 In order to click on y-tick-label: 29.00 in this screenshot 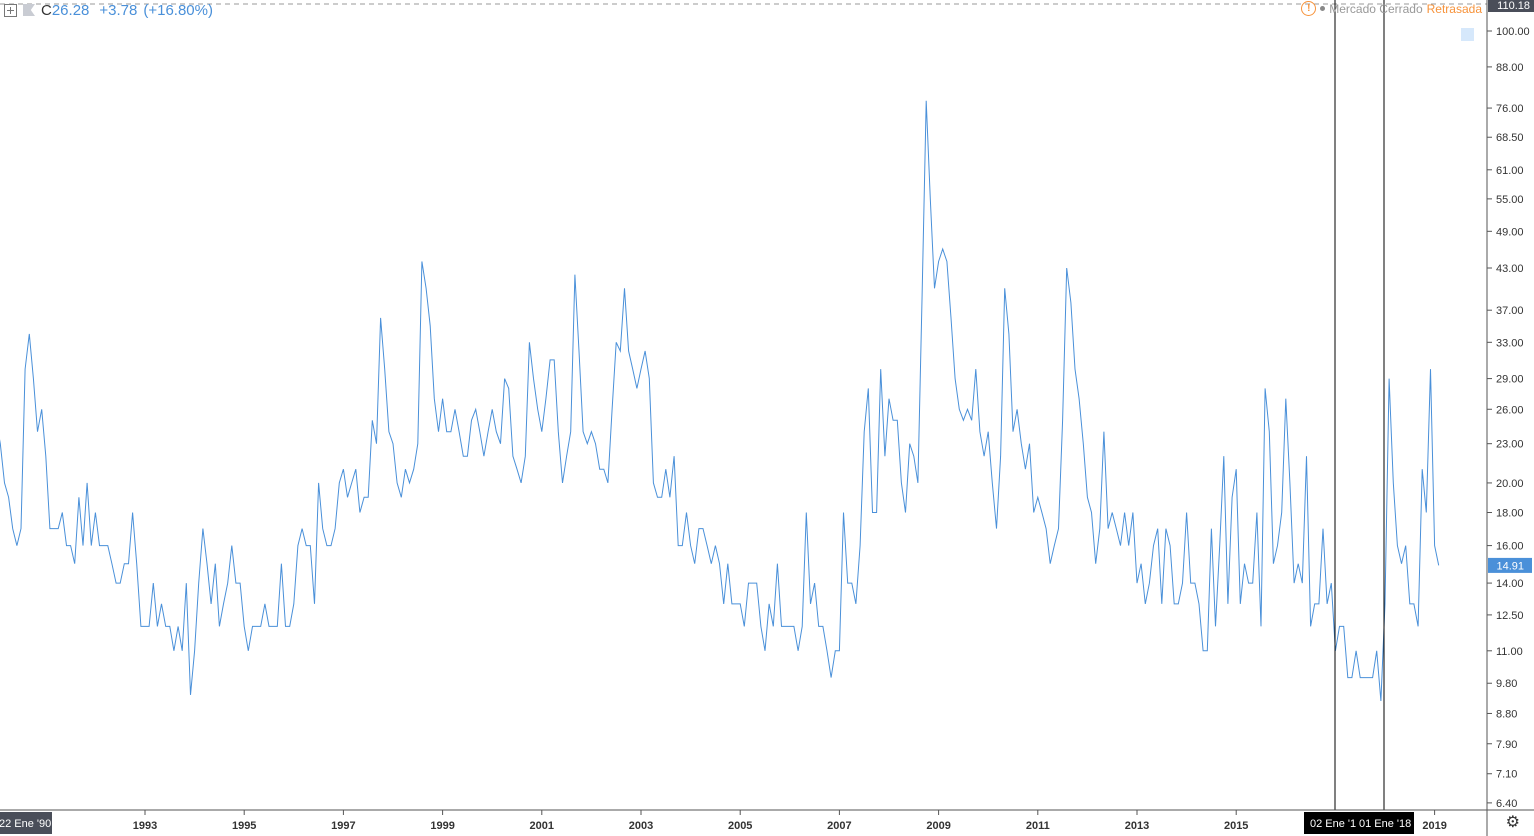, I will do `click(1510, 380)`.